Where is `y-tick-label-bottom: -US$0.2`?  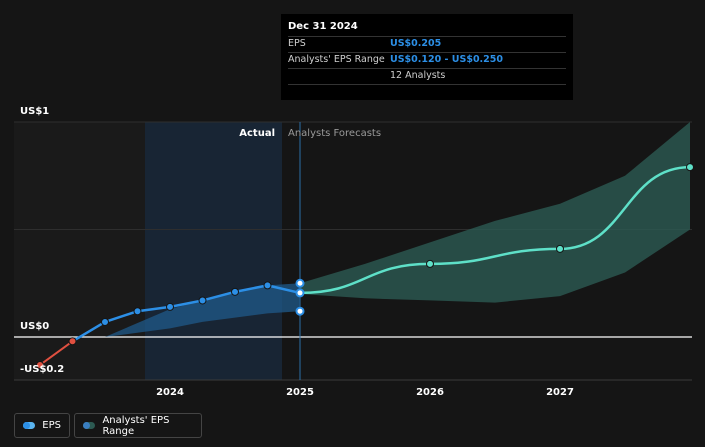 y-tick-label-bottom: -US$0.2 is located at coordinates (42, 369).